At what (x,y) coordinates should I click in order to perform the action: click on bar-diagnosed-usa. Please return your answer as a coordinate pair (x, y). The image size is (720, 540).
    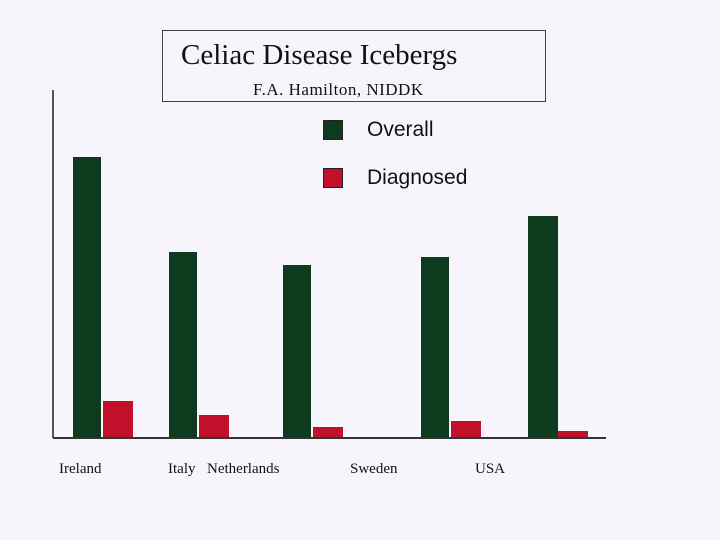
    Looking at the image, I should click on (573, 434).